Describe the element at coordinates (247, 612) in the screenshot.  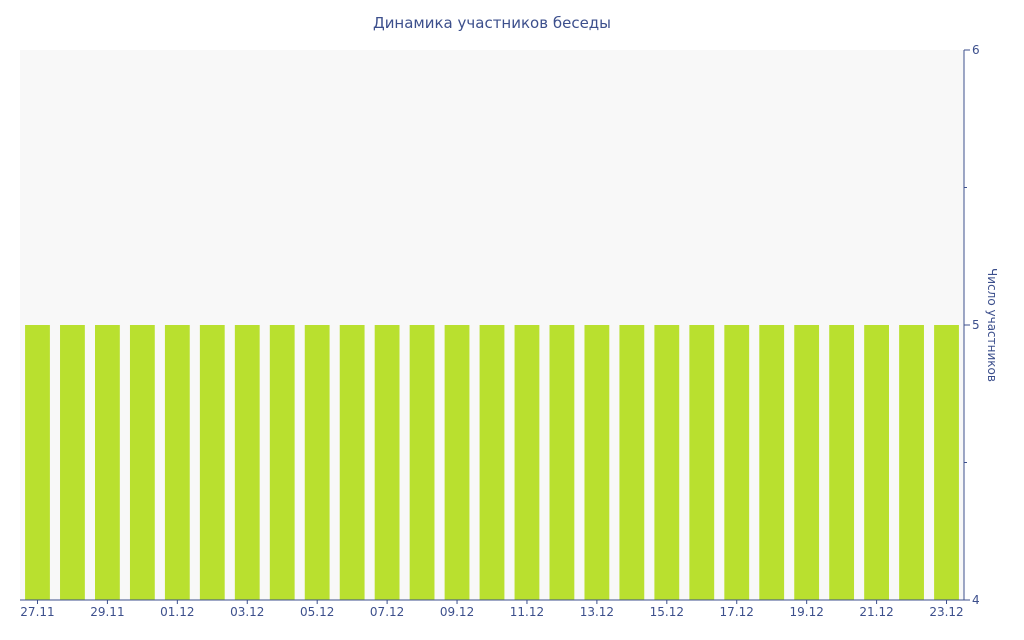
I see `x-tick-label-03.12: 03.12` at that location.